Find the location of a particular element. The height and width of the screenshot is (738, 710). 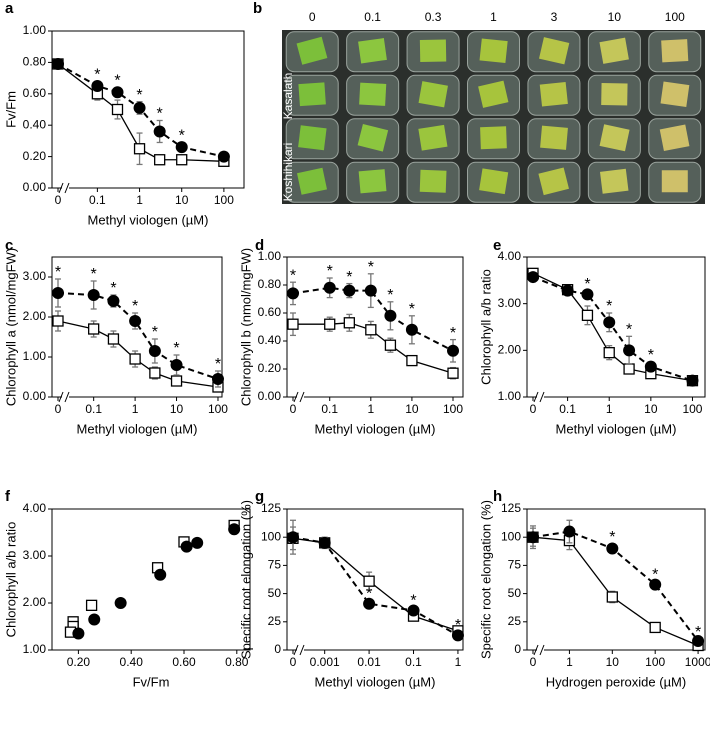

x-axis-title: Hydrogen peroxide (µM) is located at coordinates (616, 681).